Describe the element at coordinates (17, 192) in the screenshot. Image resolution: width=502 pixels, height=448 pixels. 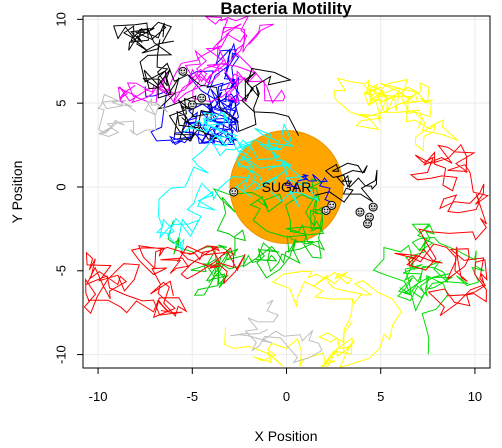
I see `y-axis-label: Y Position` at that location.